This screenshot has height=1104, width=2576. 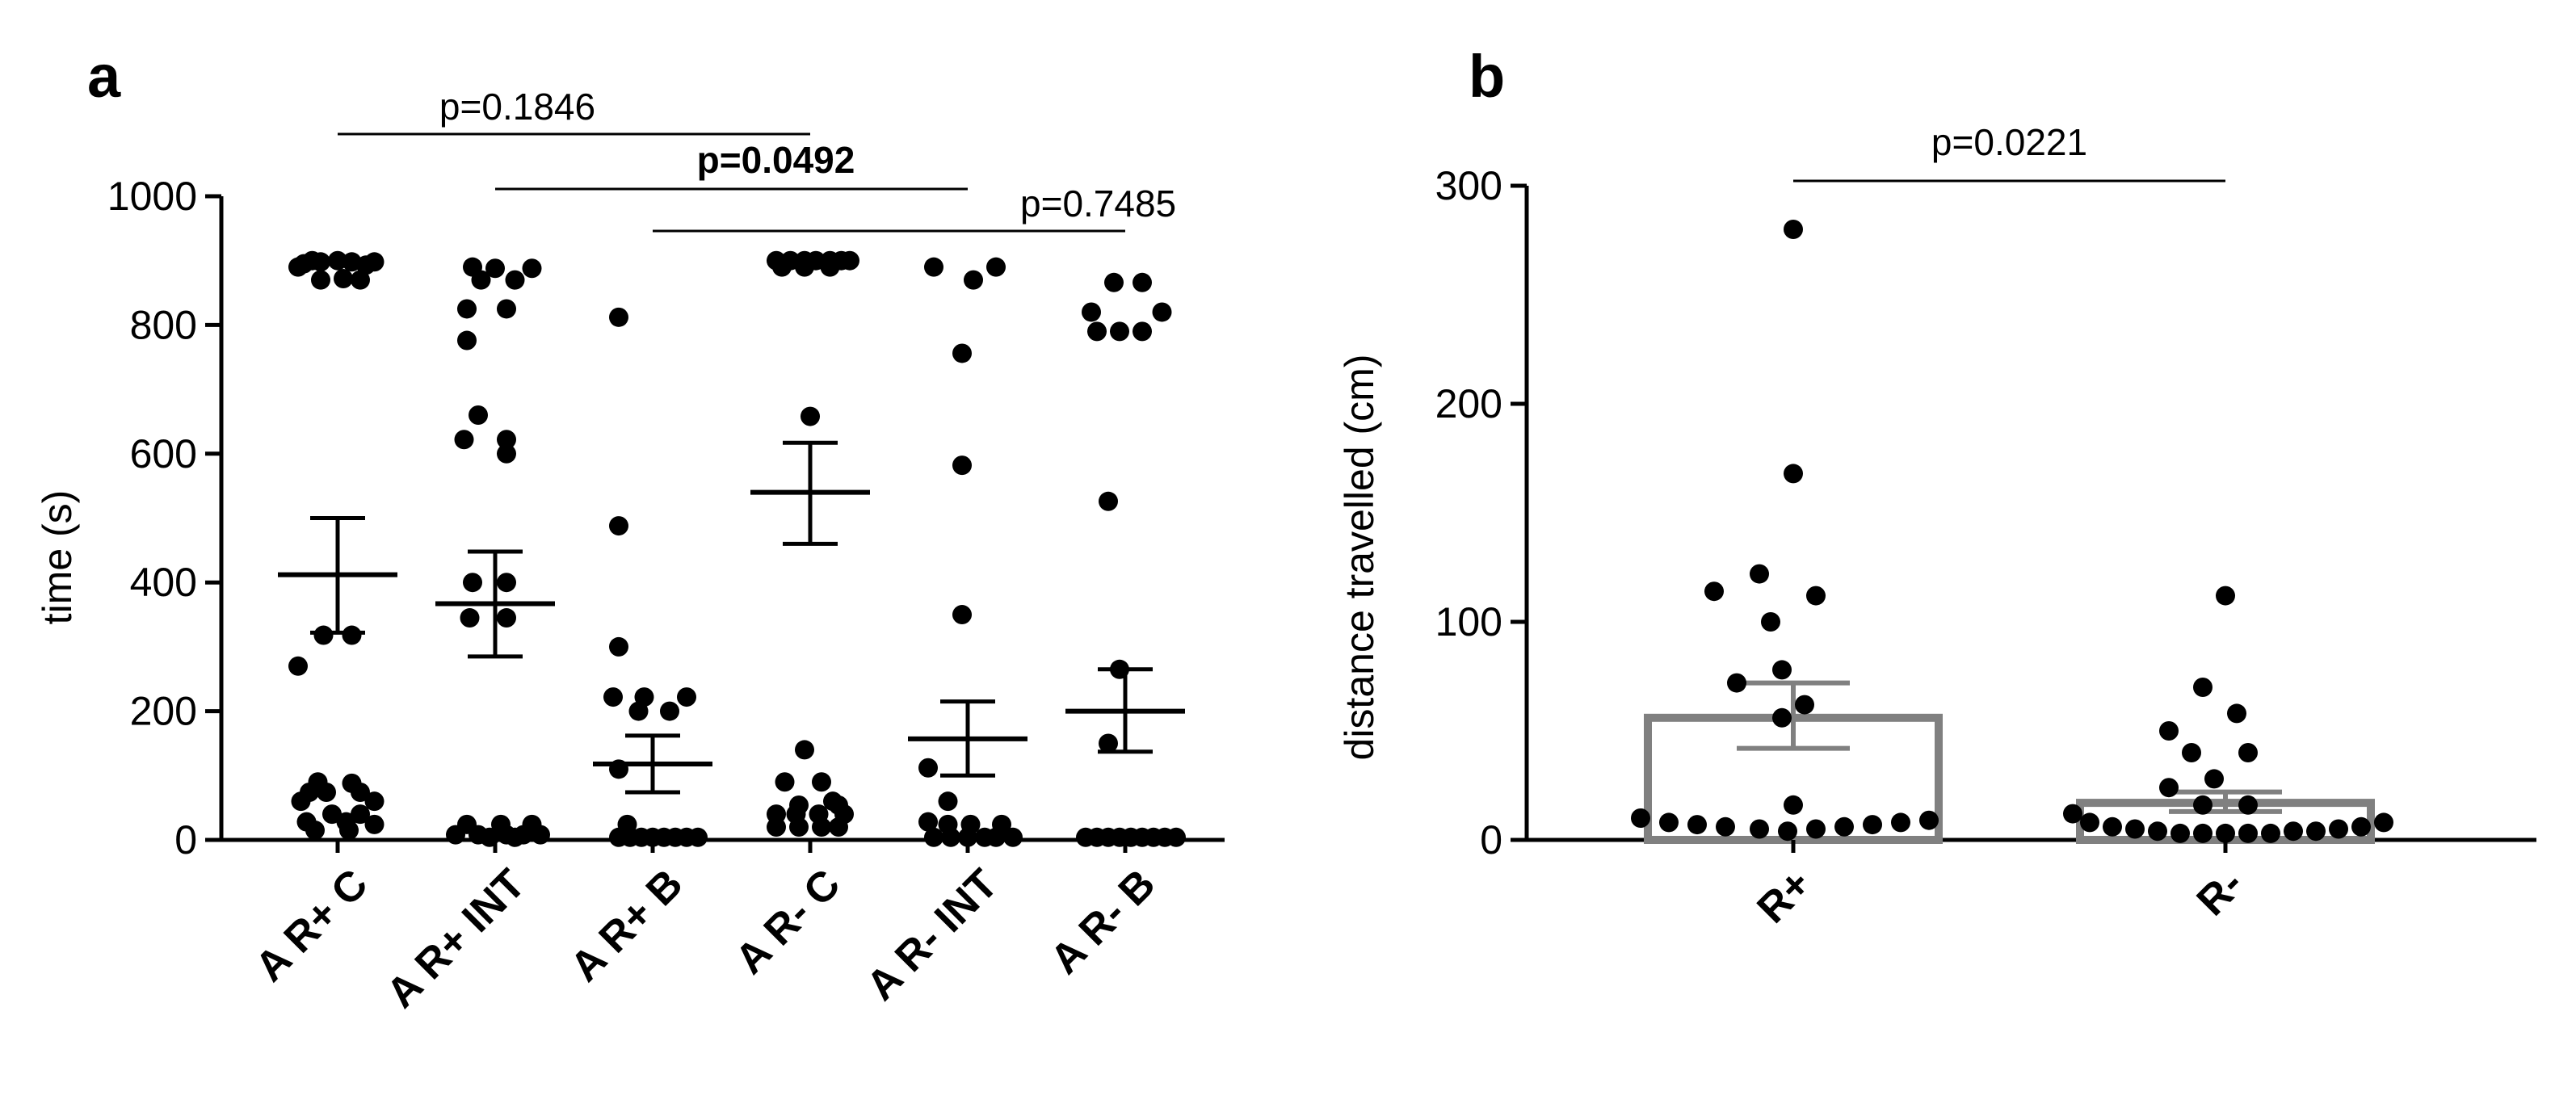 I want to click on panel-a-p-value: p=0.1846, so click(x=517, y=107).